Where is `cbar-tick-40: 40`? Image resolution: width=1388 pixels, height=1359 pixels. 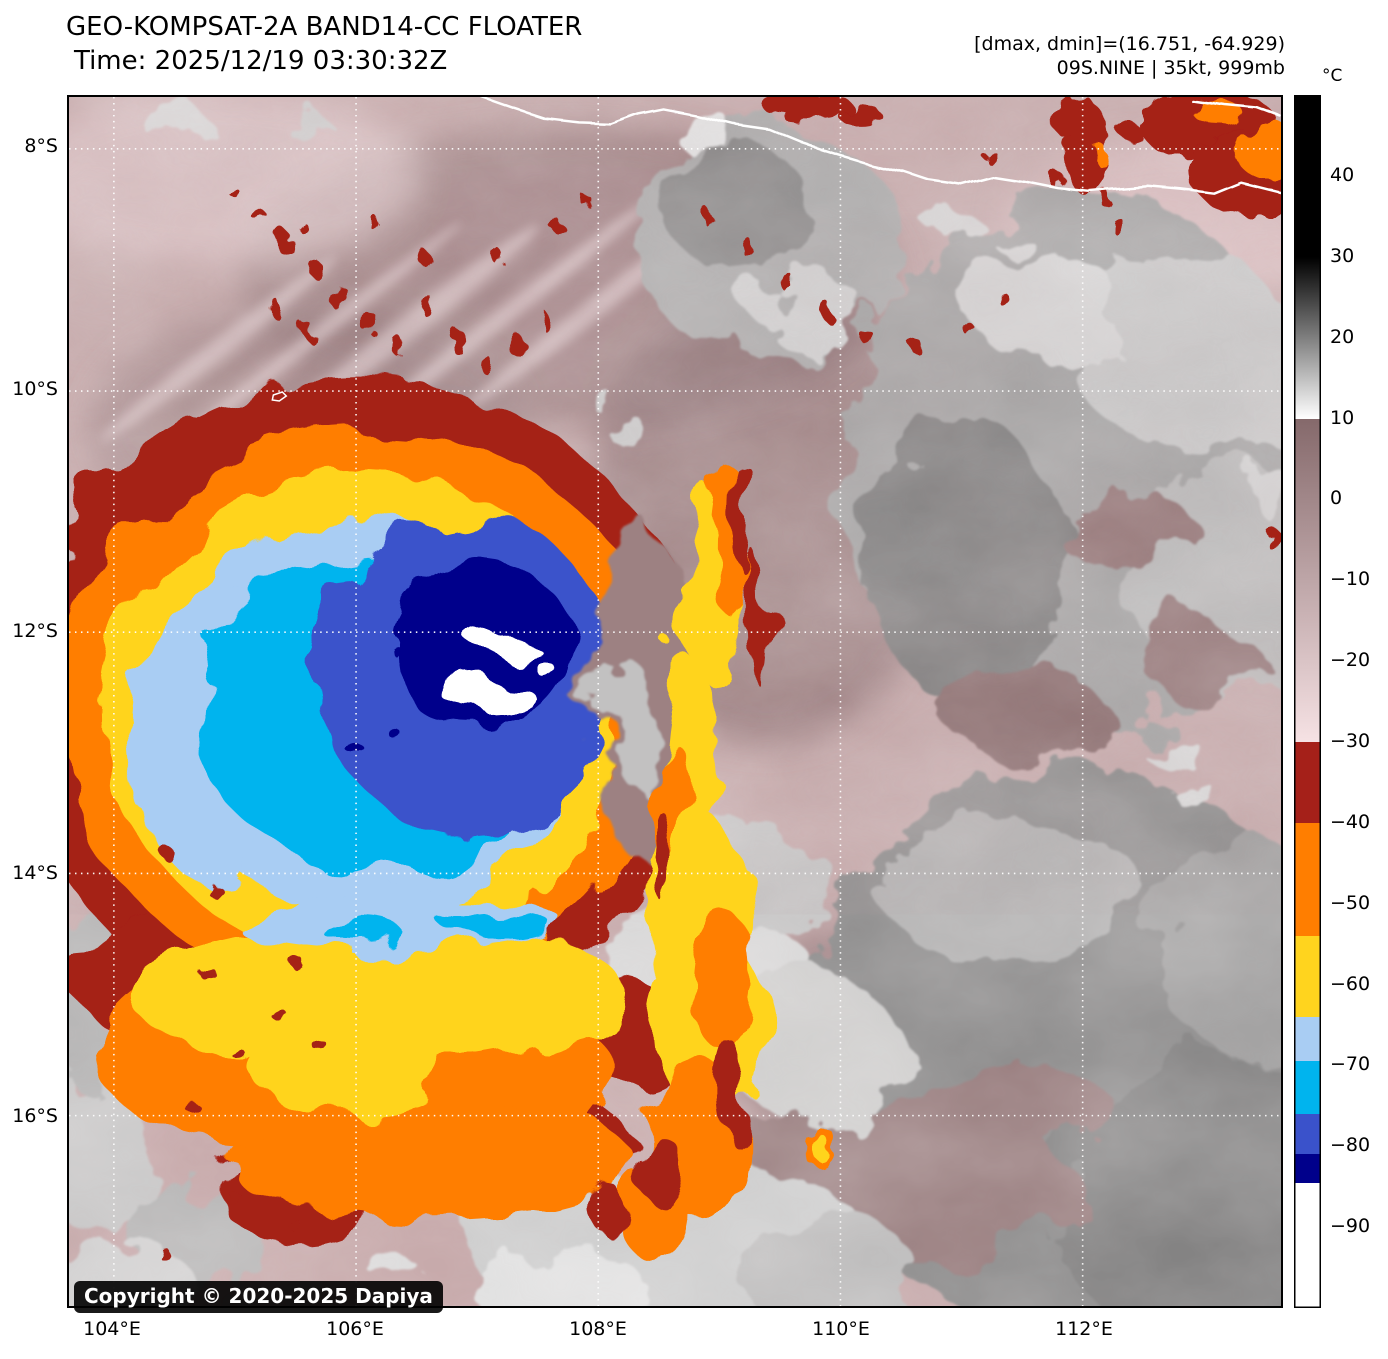 cbar-tick-40: 40 is located at coordinates (1342, 175).